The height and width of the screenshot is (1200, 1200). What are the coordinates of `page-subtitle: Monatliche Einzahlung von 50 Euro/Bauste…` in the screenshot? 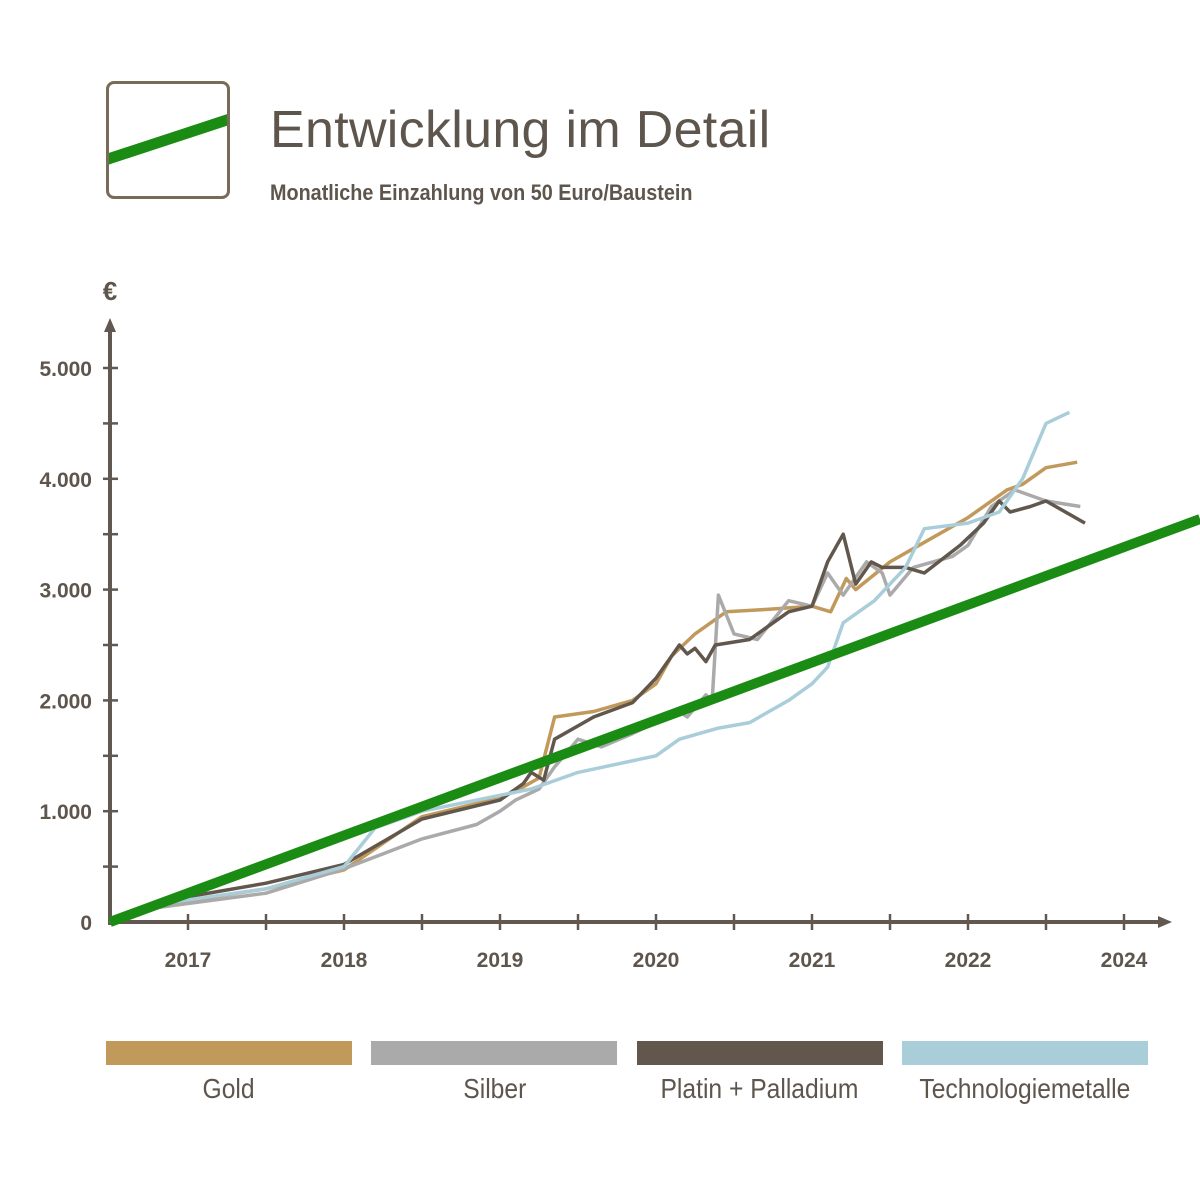 It's located at (481, 192).